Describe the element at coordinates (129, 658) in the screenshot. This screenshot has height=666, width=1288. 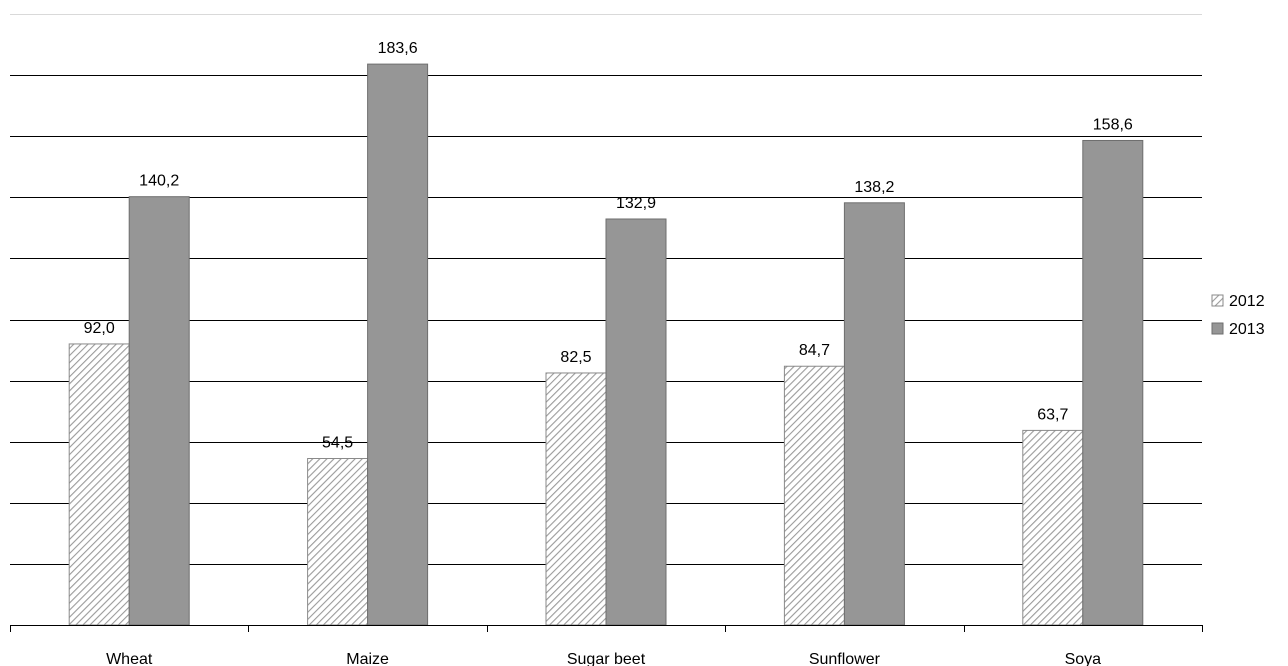
I see `category-label: Wheat` at that location.